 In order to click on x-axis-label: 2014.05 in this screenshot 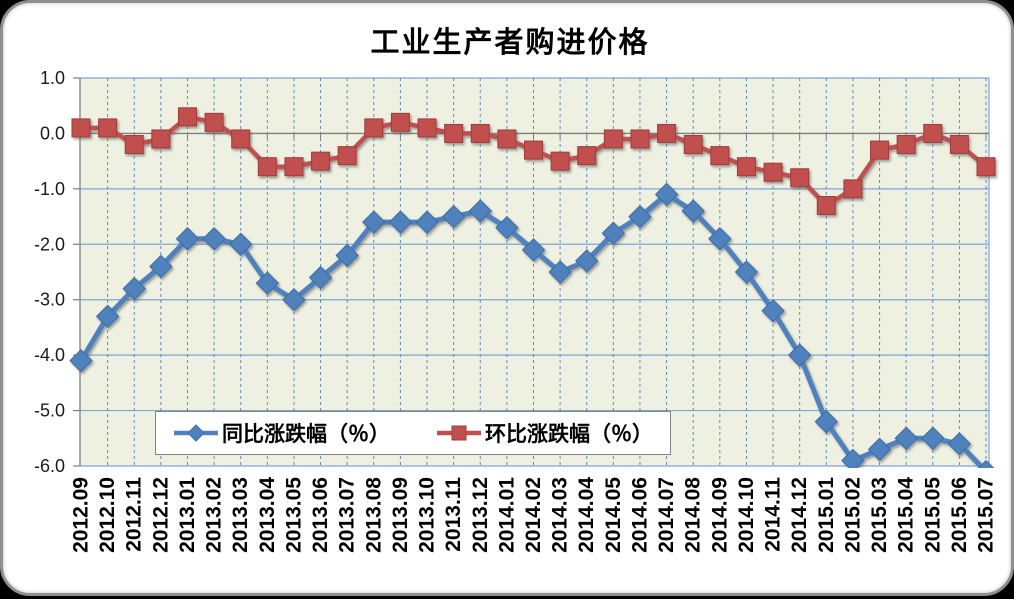, I will do `click(613, 515)`.